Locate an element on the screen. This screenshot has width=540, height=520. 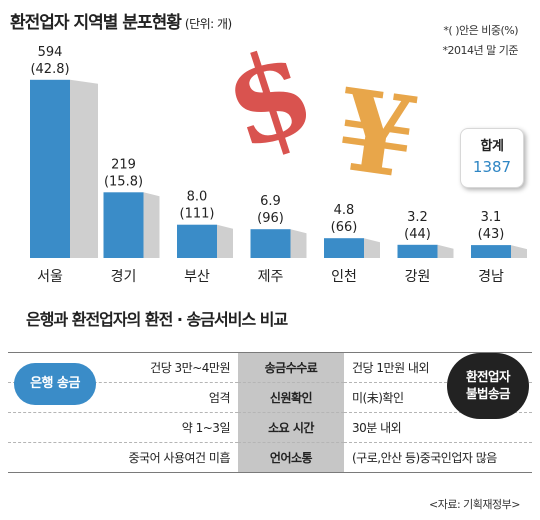
total-box: 합계 1387 is located at coordinates (492, 158).